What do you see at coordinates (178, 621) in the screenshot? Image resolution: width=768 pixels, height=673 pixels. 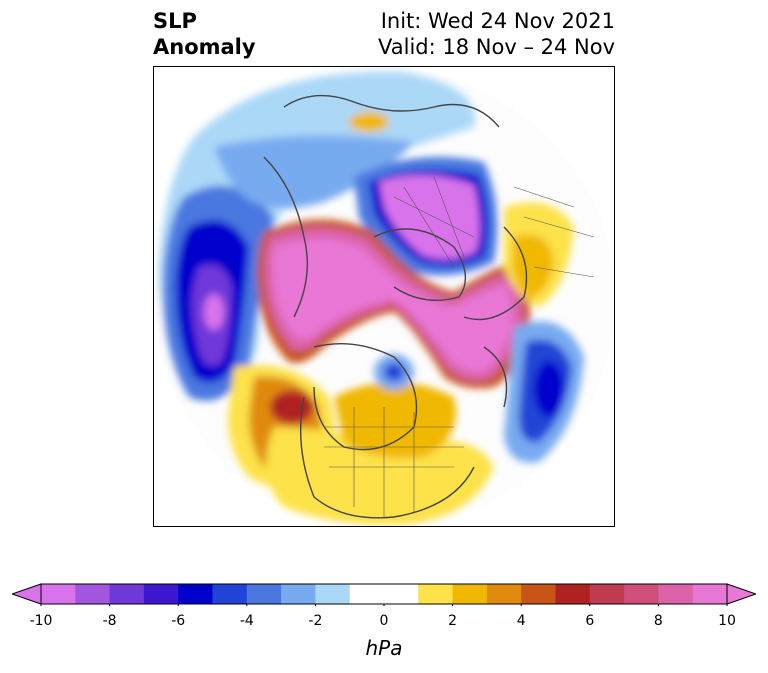 I see `colorbar-tick-label: -6` at bounding box center [178, 621].